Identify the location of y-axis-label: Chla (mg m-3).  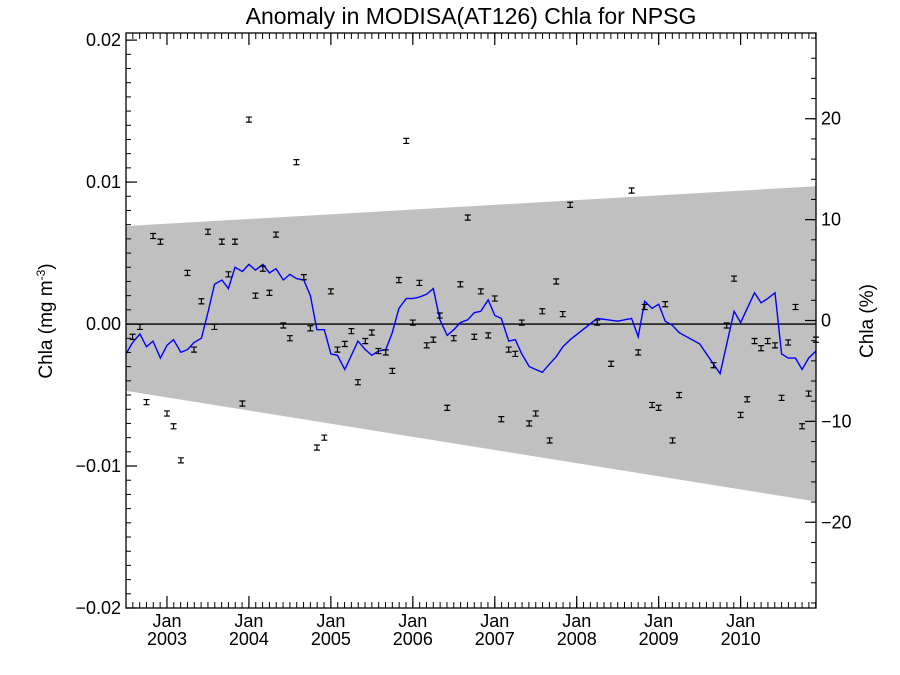
(45, 320).